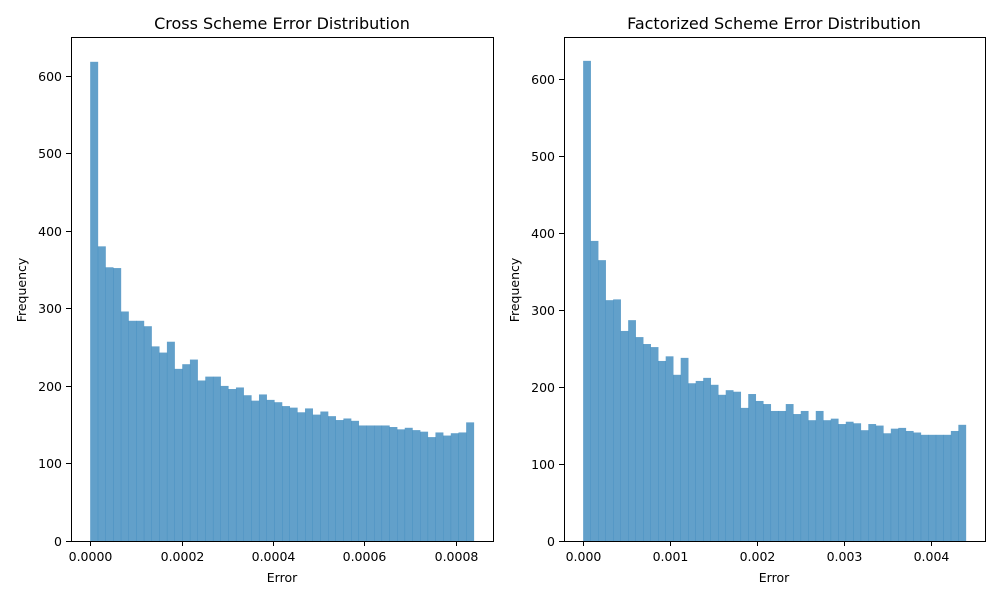  What do you see at coordinates (845, 556) in the screenshot?
I see `x-tick-label: 0.003` at bounding box center [845, 556].